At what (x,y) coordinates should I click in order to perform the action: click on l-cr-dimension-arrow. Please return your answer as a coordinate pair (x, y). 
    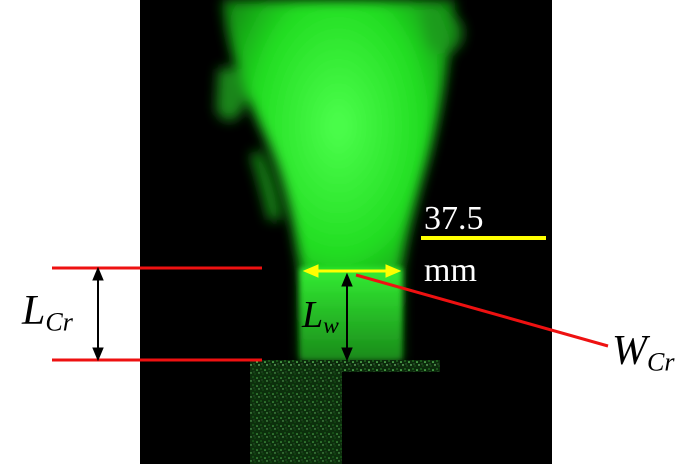
    Looking at the image, I should click on (98, 314).